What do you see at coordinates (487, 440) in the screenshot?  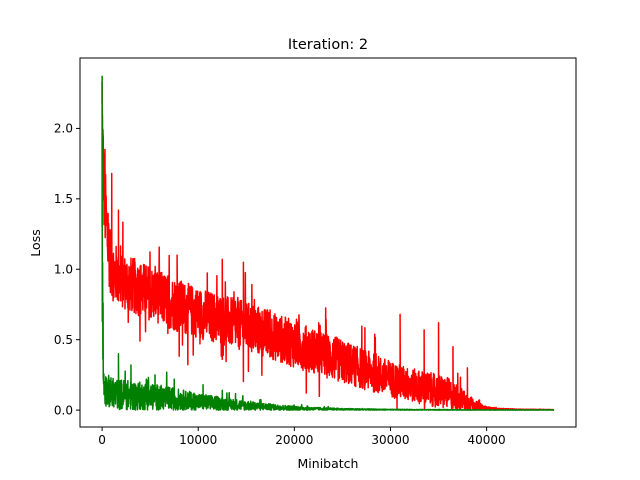 I see `x-tick-label: 40000` at bounding box center [487, 440].